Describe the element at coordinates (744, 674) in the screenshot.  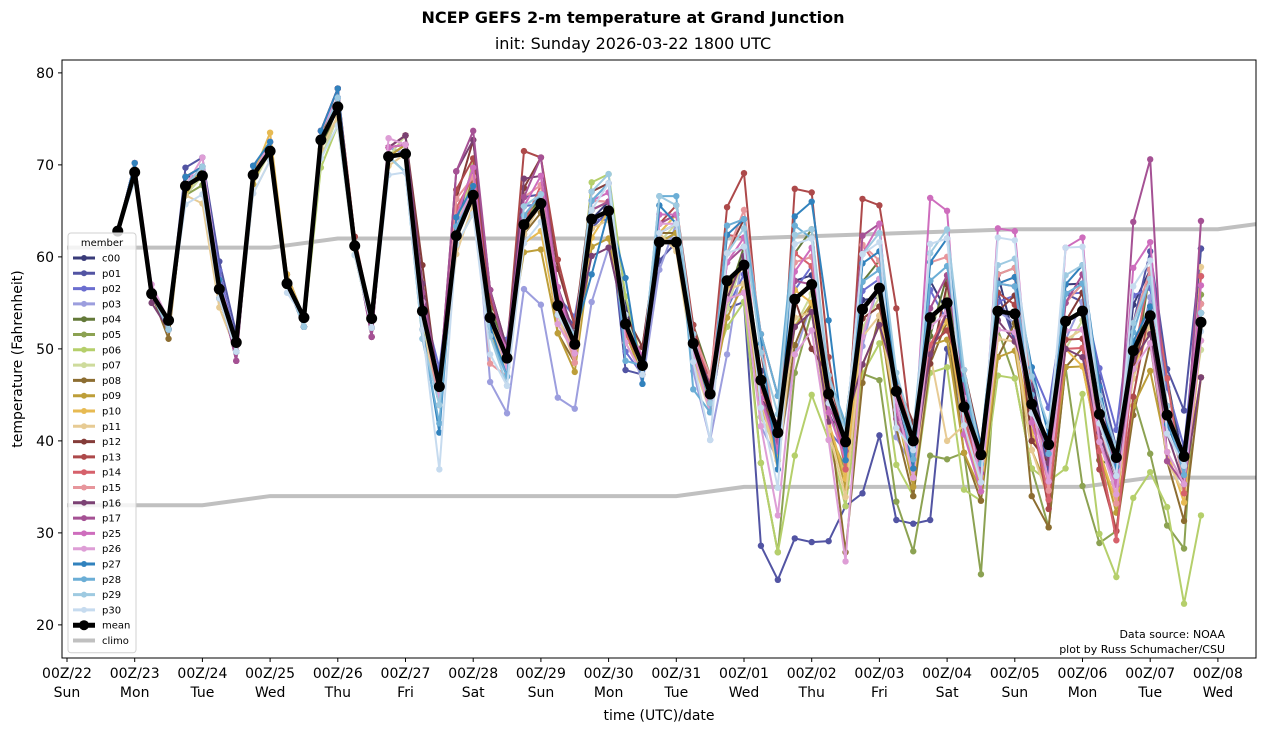
I see `x-tick-label: 00Z/01` at that location.